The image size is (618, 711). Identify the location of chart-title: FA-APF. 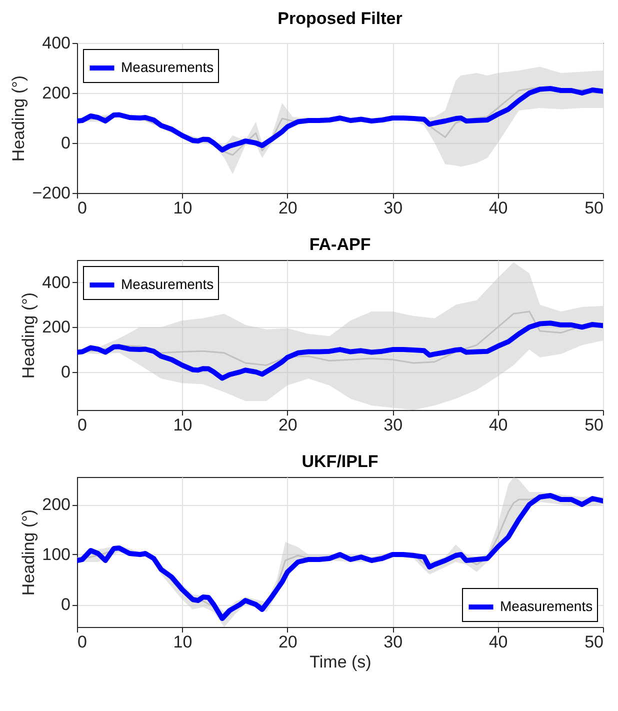
(340, 244).